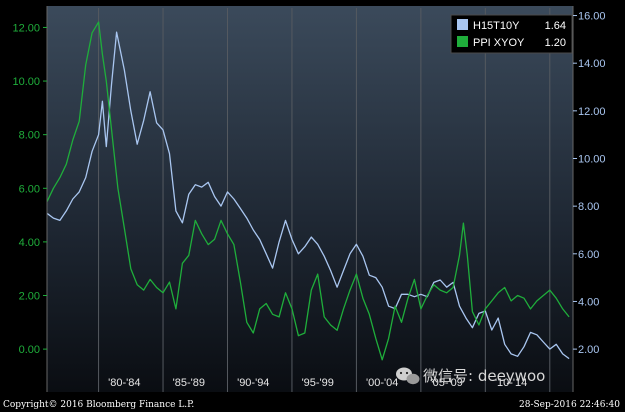  What do you see at coordinates (29, 350) in the screenshot?
I see `left-tick-label: 0.00` at bounding box center [29, 350].